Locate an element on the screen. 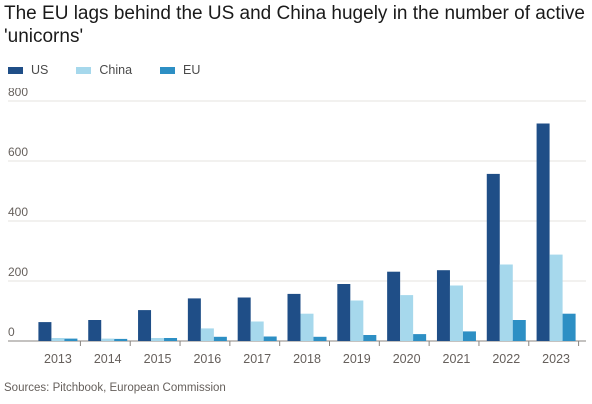 The image size is (592, 404). bar-china-2017 is located at coordinates (257, 331).